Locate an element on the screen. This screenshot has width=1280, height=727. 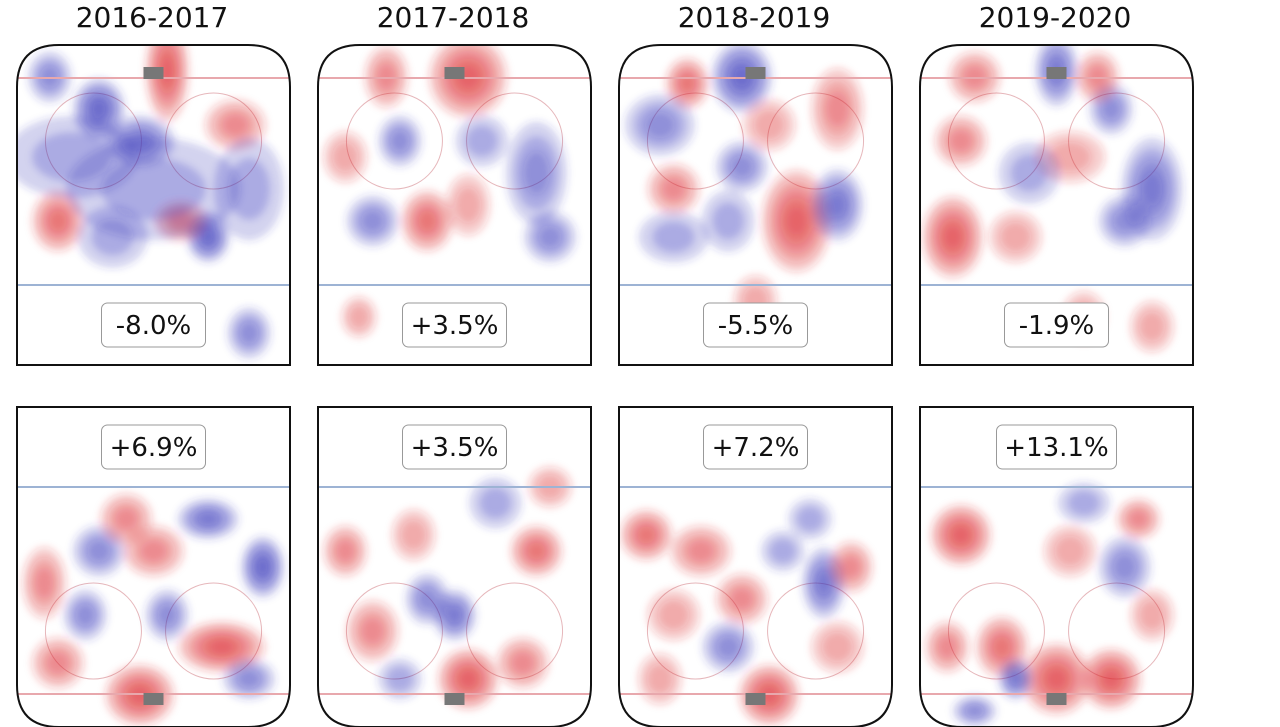
rink-panel-2017-2018-top: +3.5% is located at coordinates (454, 205).